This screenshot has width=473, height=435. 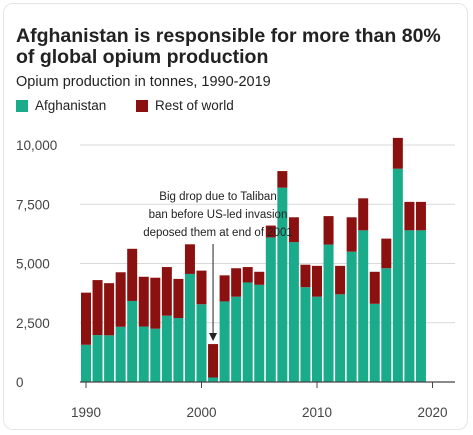 What do you see at coordinates (33, 204) in the screenshot?
I see `y-tick-label: 7,500` at bounding box center [33, 204].